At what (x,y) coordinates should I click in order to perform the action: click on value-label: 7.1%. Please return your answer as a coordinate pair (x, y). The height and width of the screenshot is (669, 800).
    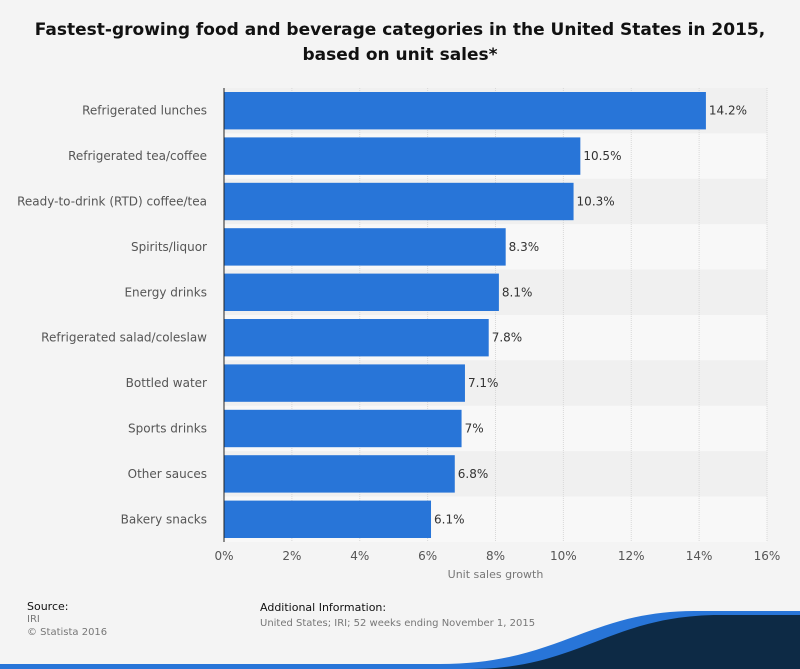
    Looking at the image, I should click on (483, 383).